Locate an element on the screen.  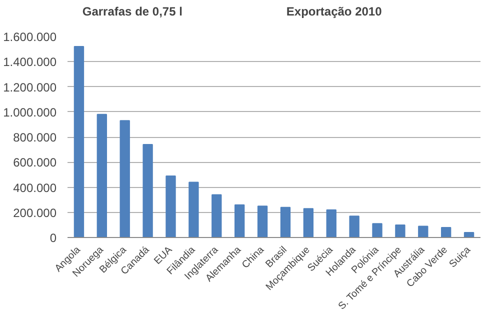
y-axis-title: Garrafas de 0,75 l is located at coordinates (132, 11).